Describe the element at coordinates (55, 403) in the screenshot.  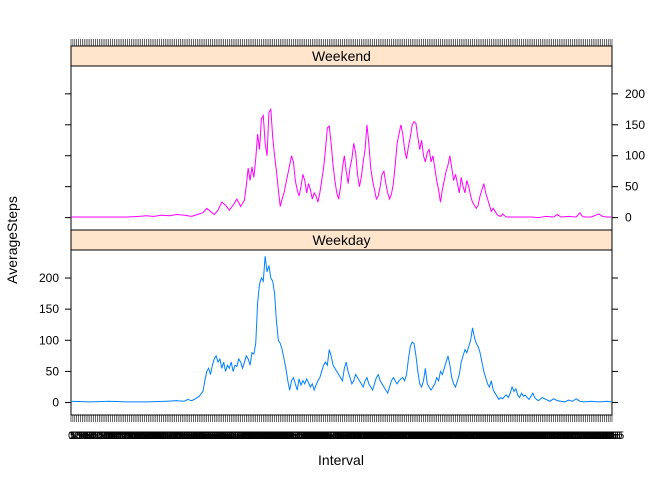
I see `y-tick-label: 0` at that location.